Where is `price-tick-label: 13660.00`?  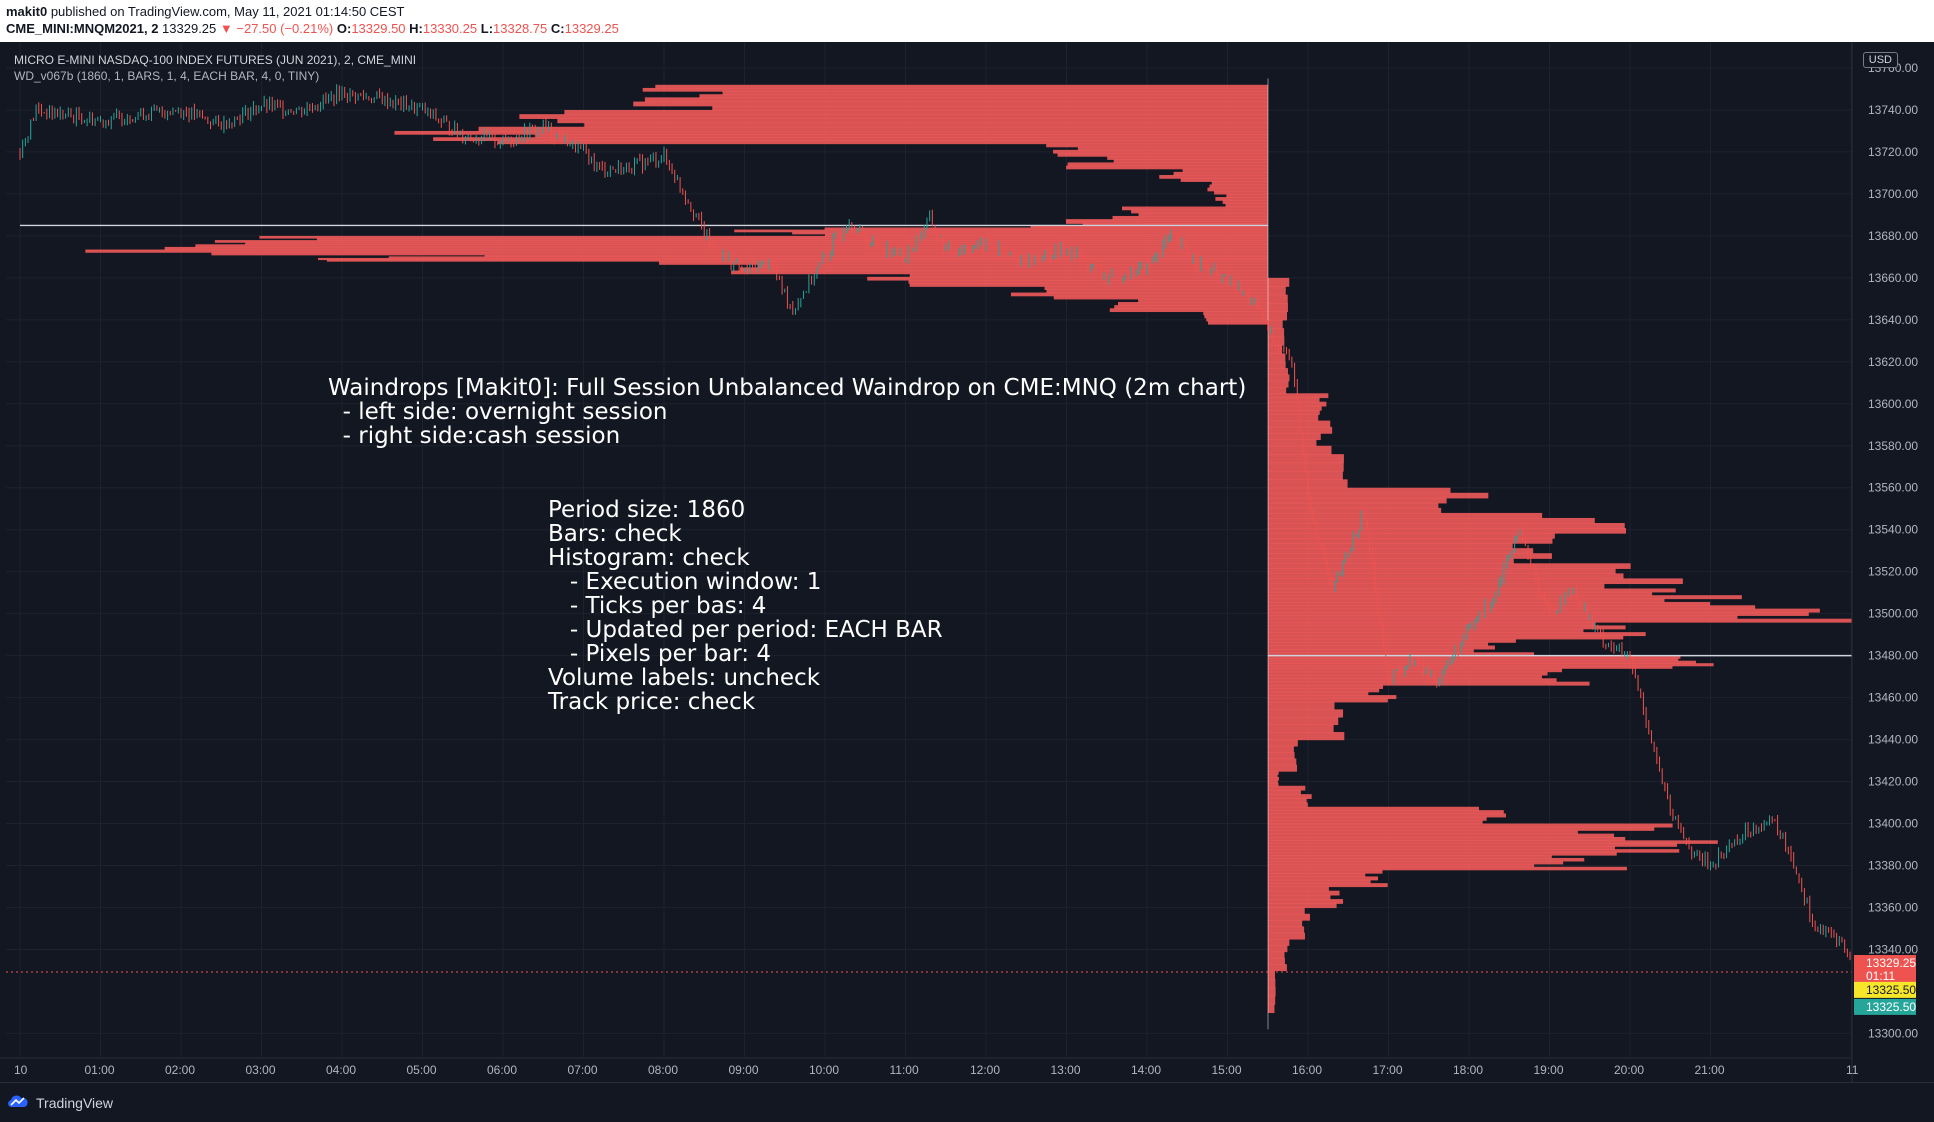
price-tick-label: 13660.00 is located at coordinates (1893, 278).